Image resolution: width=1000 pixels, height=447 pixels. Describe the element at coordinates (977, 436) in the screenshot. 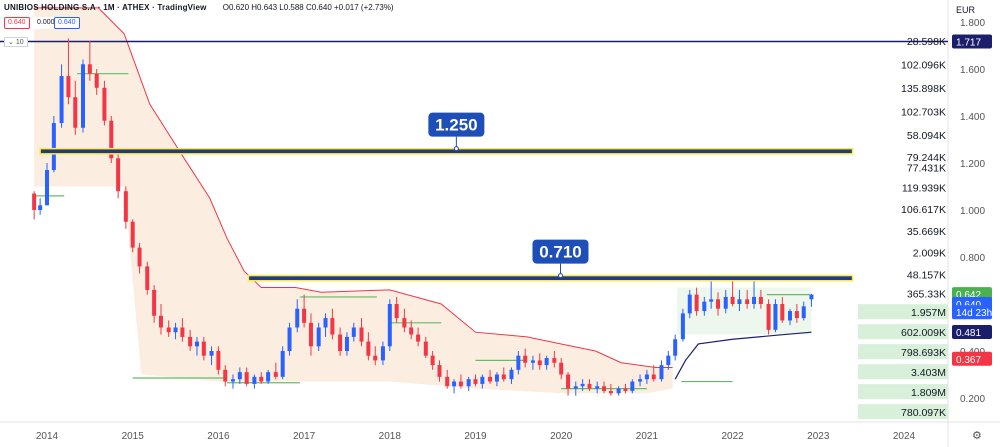

I see `gear-icon: ⚙` at that location.